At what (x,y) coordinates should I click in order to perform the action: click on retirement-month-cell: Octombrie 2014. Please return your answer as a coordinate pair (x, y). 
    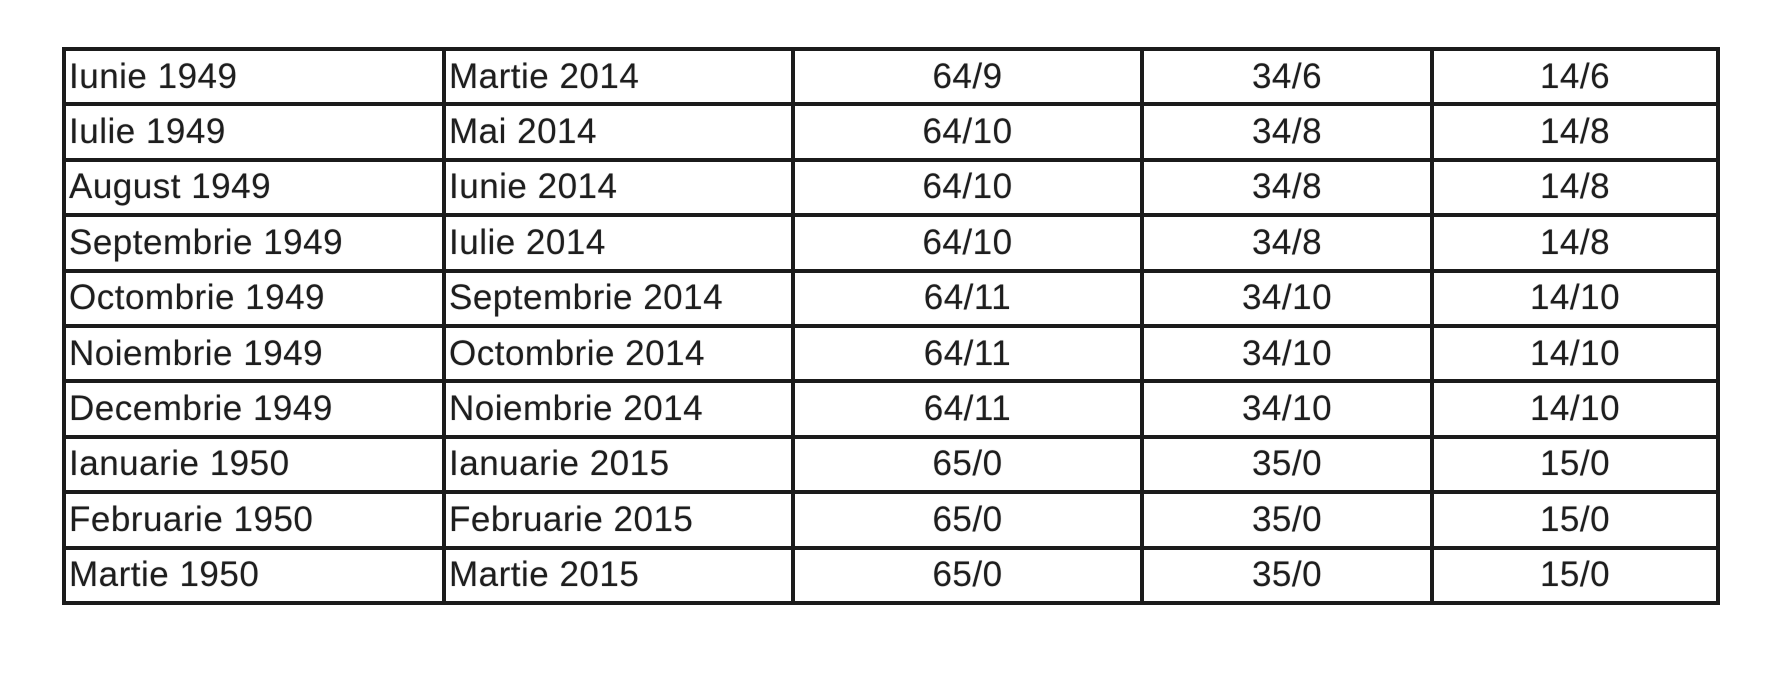
    Looking at the image, I should click on (618, 353).